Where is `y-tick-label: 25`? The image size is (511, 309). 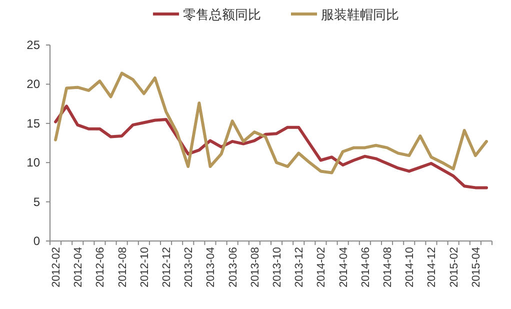 y-tick-label: 25 is located at coordinates (33, 45).